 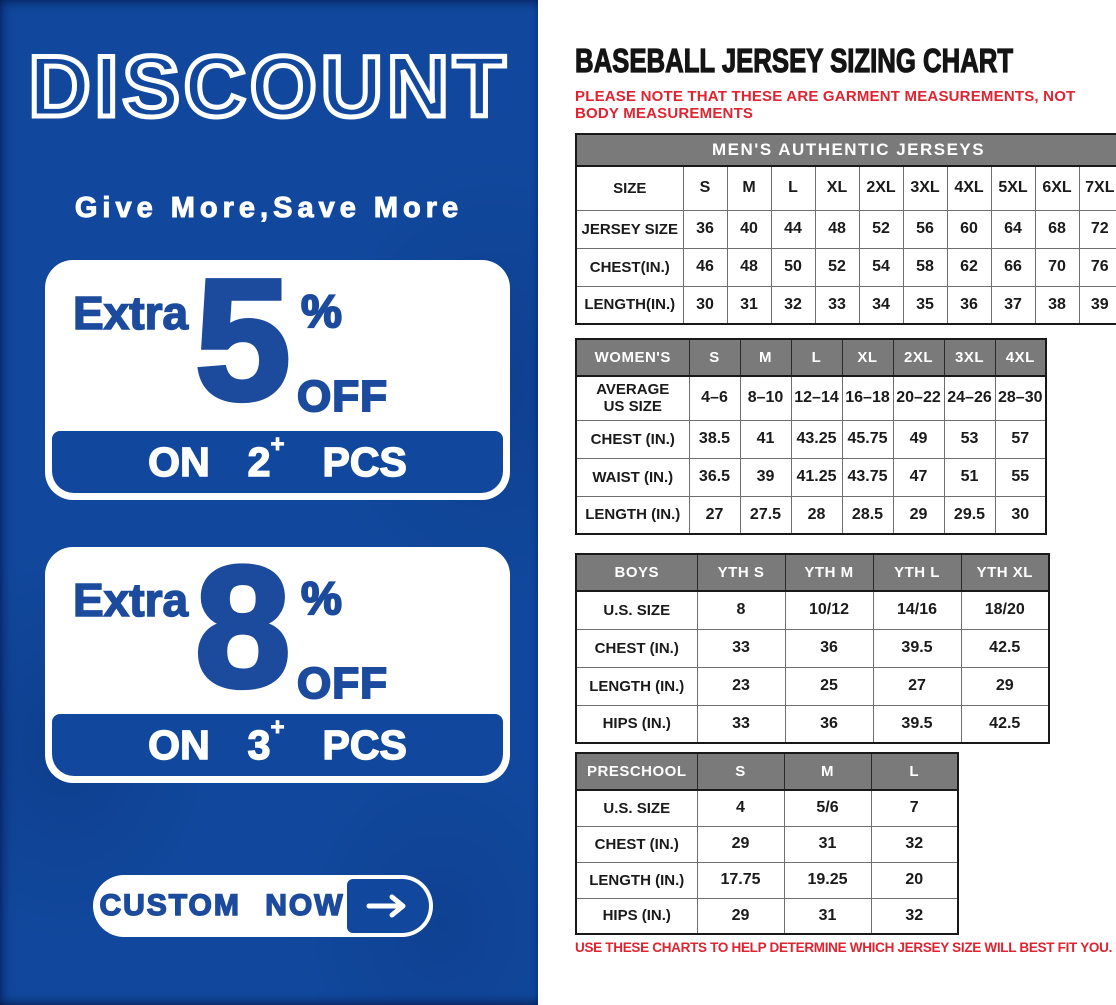 I want to click on custom-now-arrow-segment, so click(x=388, y=906).